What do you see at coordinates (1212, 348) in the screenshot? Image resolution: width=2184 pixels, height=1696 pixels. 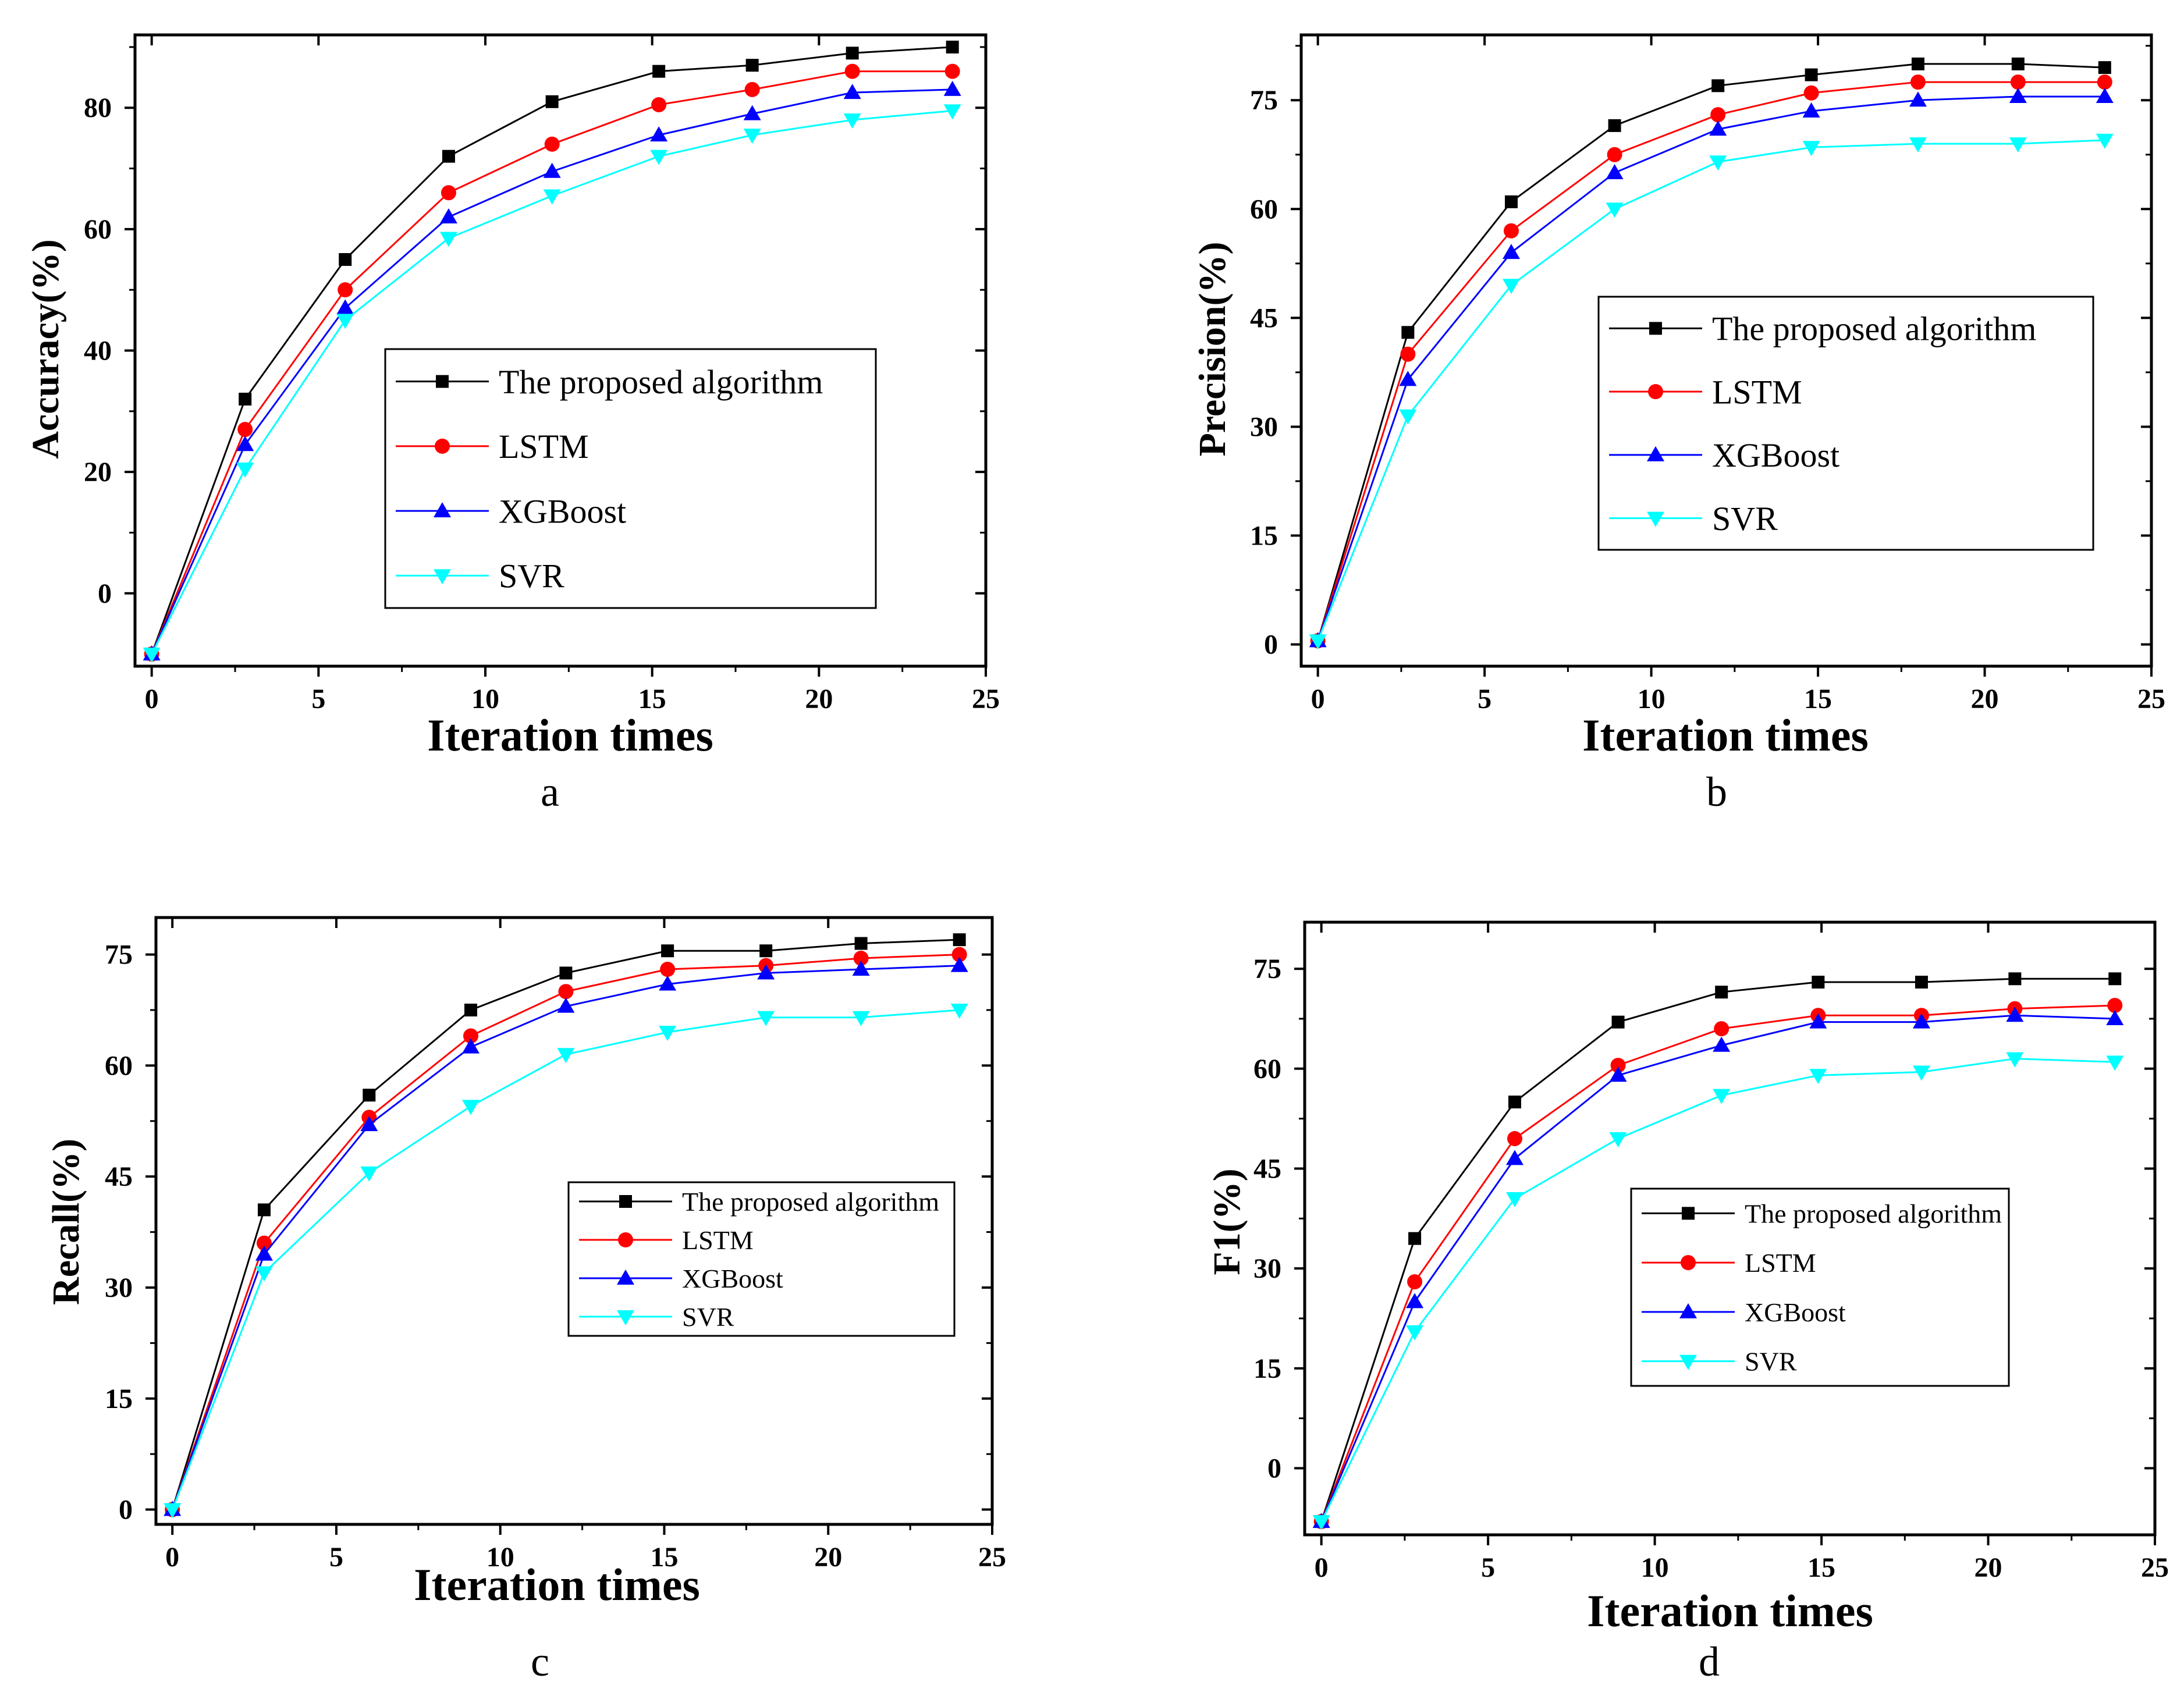 I see `y-axis-label: Precision(%)` at bounding box center [1212, 348].